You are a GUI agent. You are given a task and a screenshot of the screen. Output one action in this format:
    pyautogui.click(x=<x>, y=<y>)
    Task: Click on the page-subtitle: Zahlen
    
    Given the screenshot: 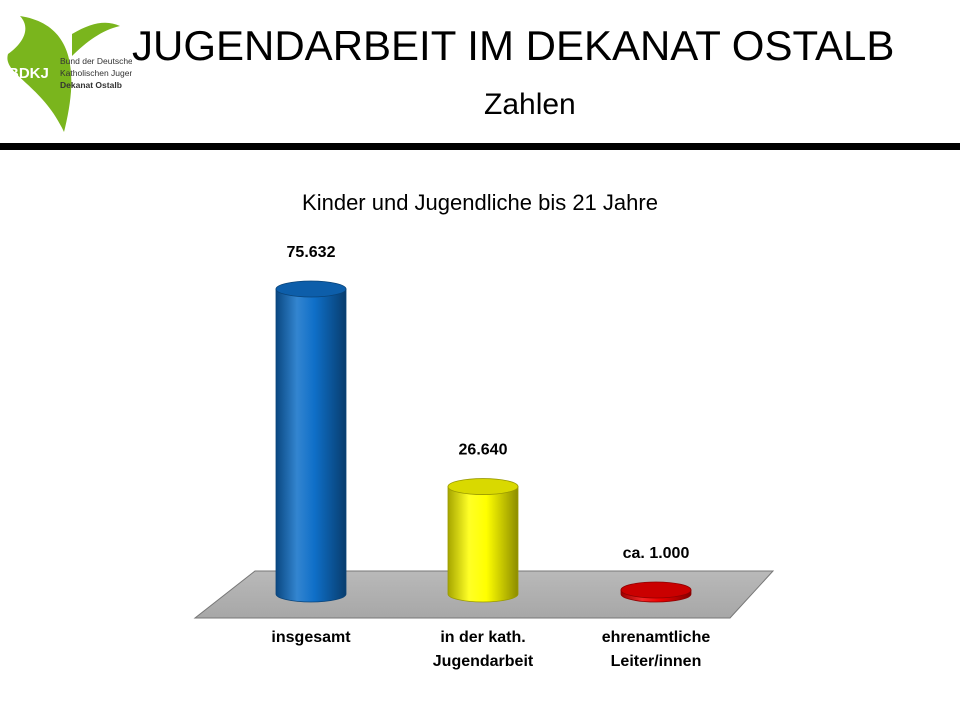 What is the action you would take?
    pyautogui.click(x=530, y=104)
    